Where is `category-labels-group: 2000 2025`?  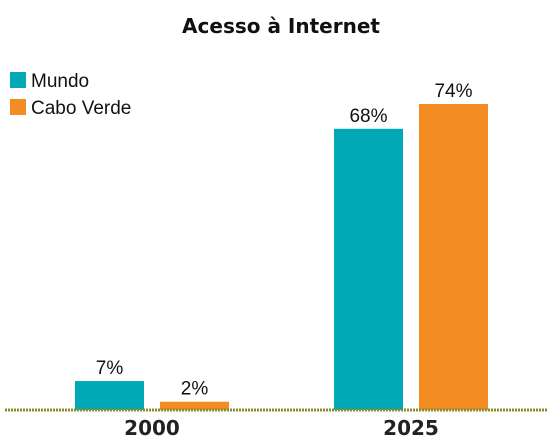
category-labels-group: 2000 2025 is located at coordinates (281, 427).